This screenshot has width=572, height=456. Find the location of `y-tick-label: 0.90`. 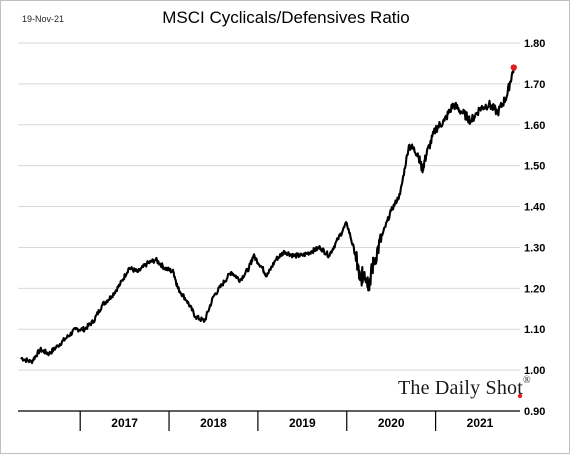

y-tick-label: 0.90 is located at coordinates (534, 412).